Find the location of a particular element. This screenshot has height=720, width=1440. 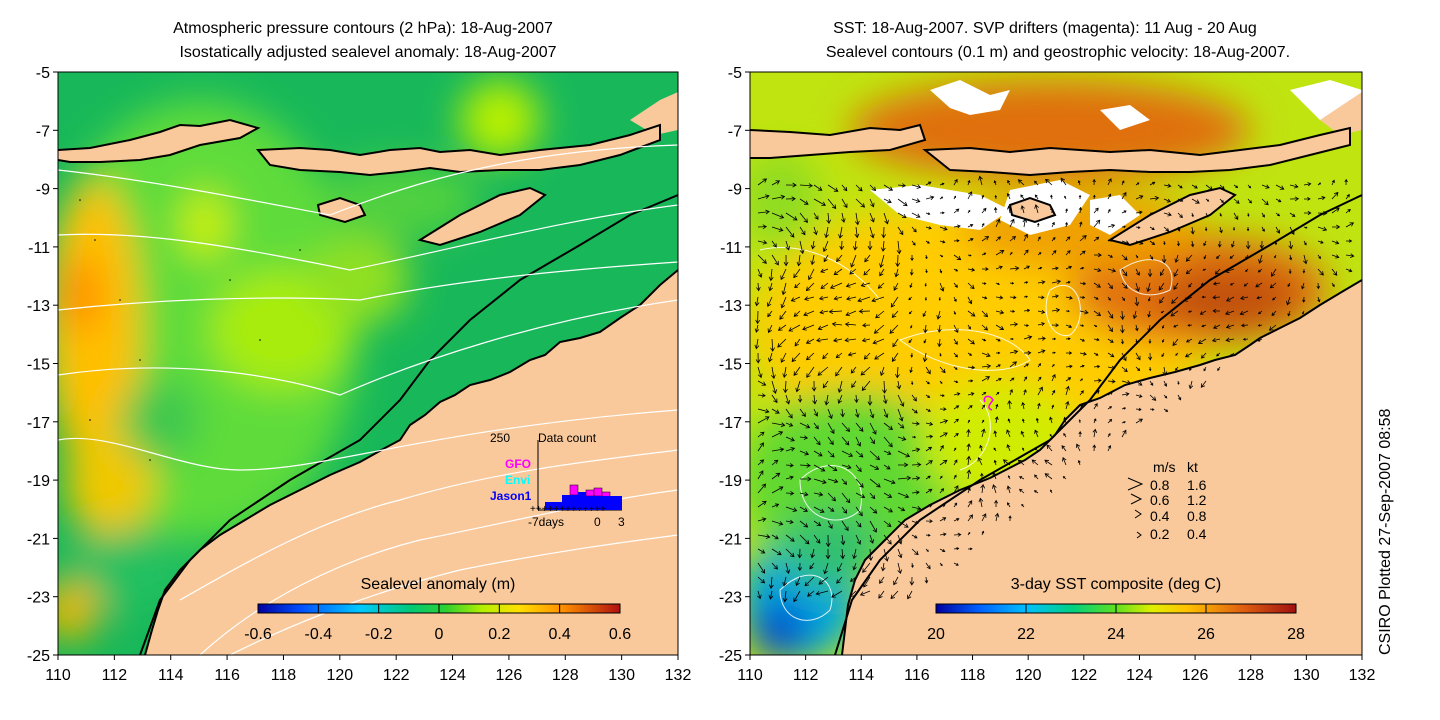

left-lat-tick-label: -13 is located at coordinates (38, 306).